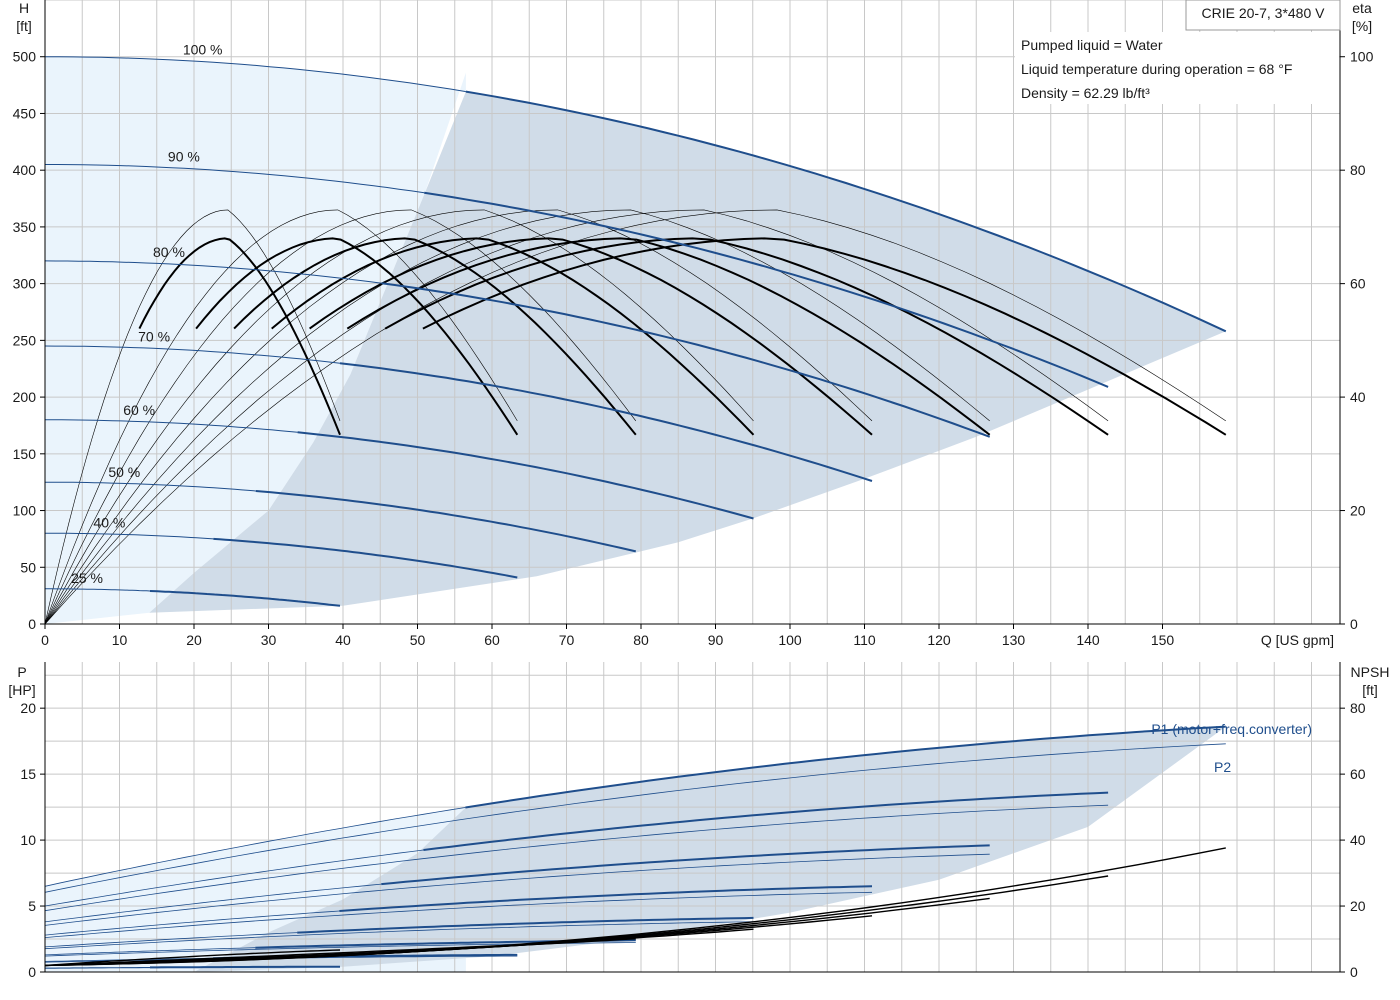 Image resolution: width=1400 pixels, height=1000 pixels. I want to click on speed-label: 80 %, so click(169, 252).